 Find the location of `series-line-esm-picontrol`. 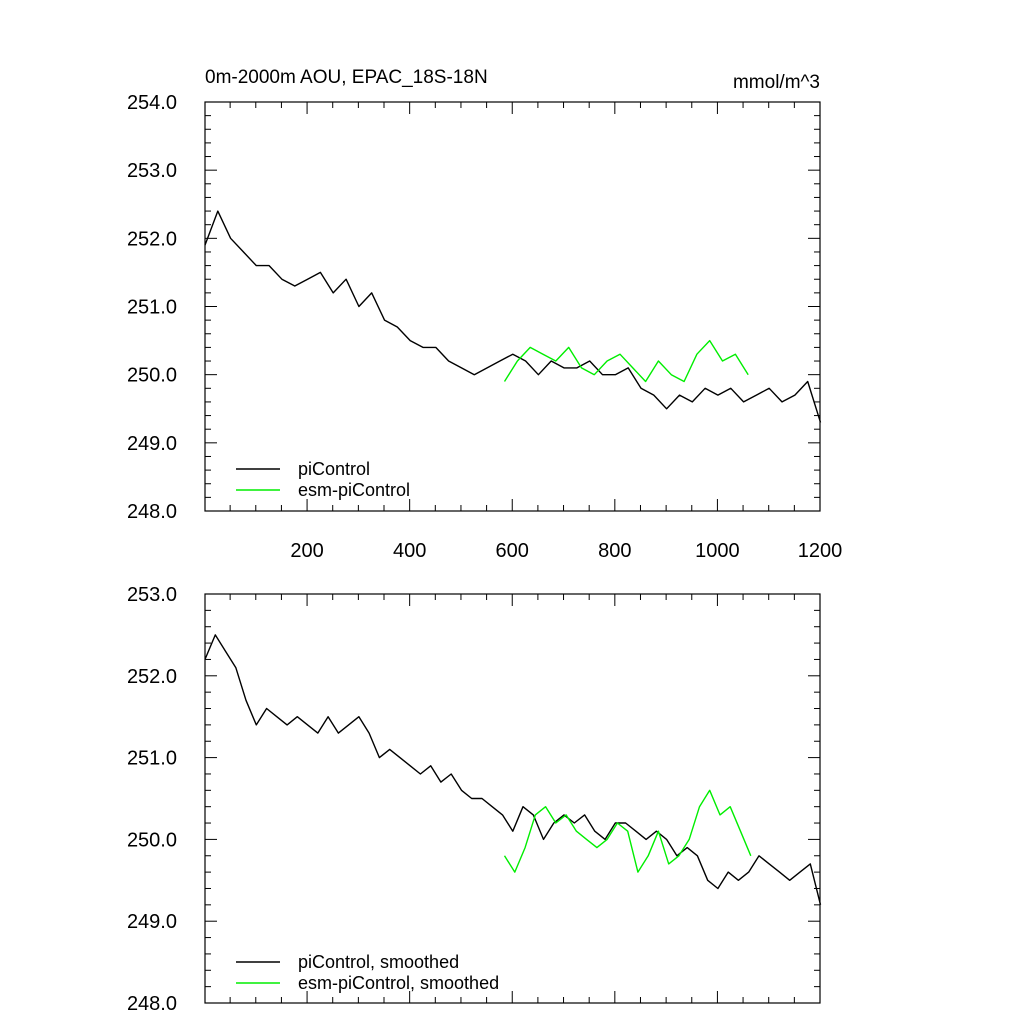

series-line-esm-picontrol is located at coordinates (626, 361).